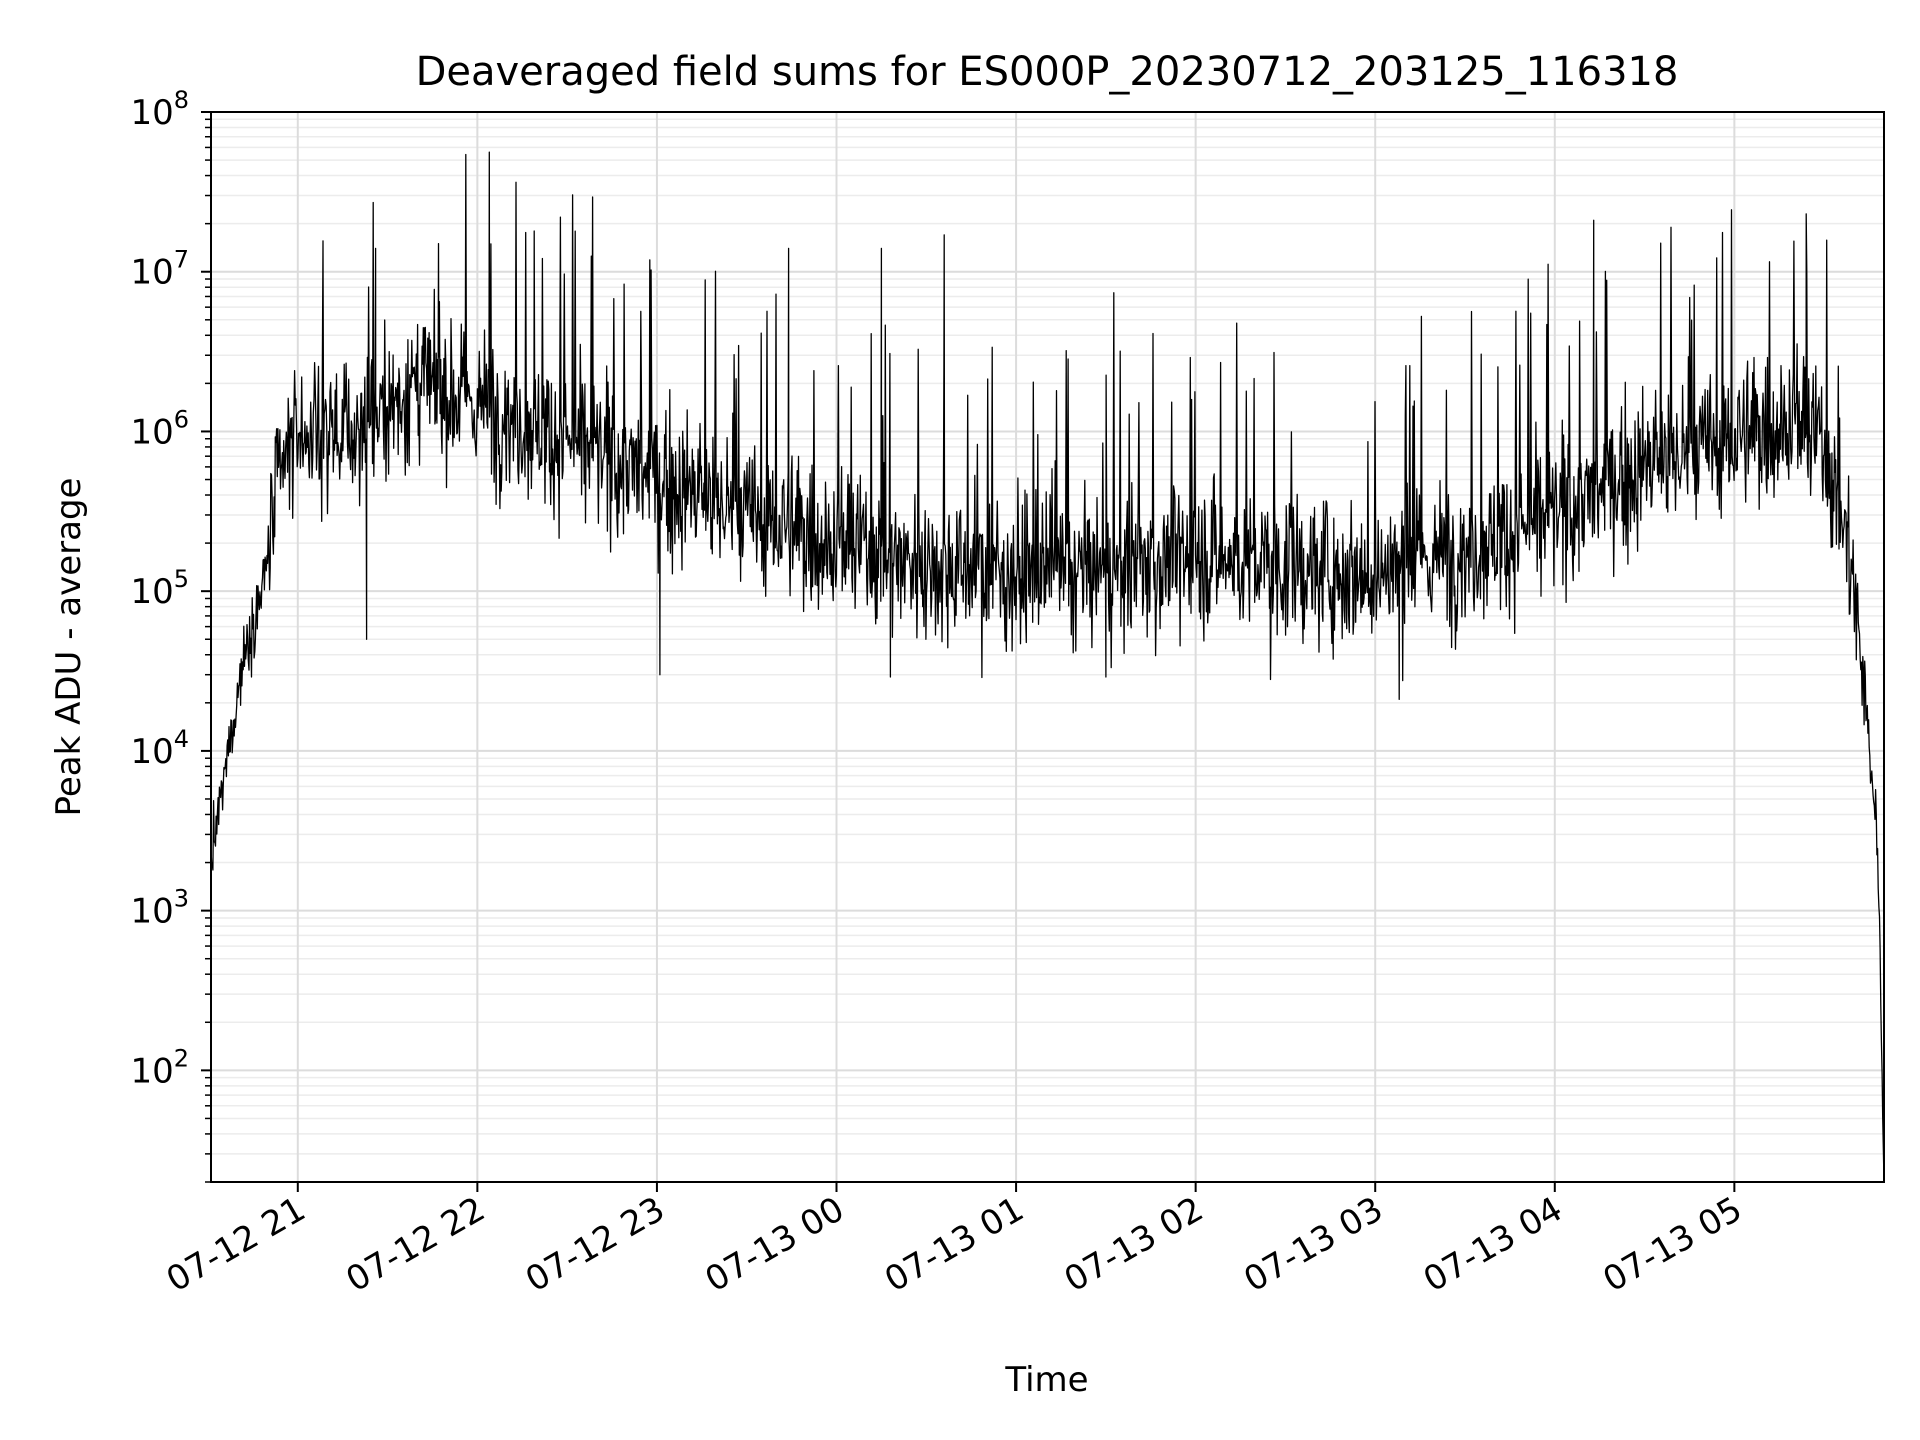 This screenshot has height=1440, width=1920. Describe the element at coordinates (159, 908) in the screenshot. I see `y-tick-label: 10³` at that location.